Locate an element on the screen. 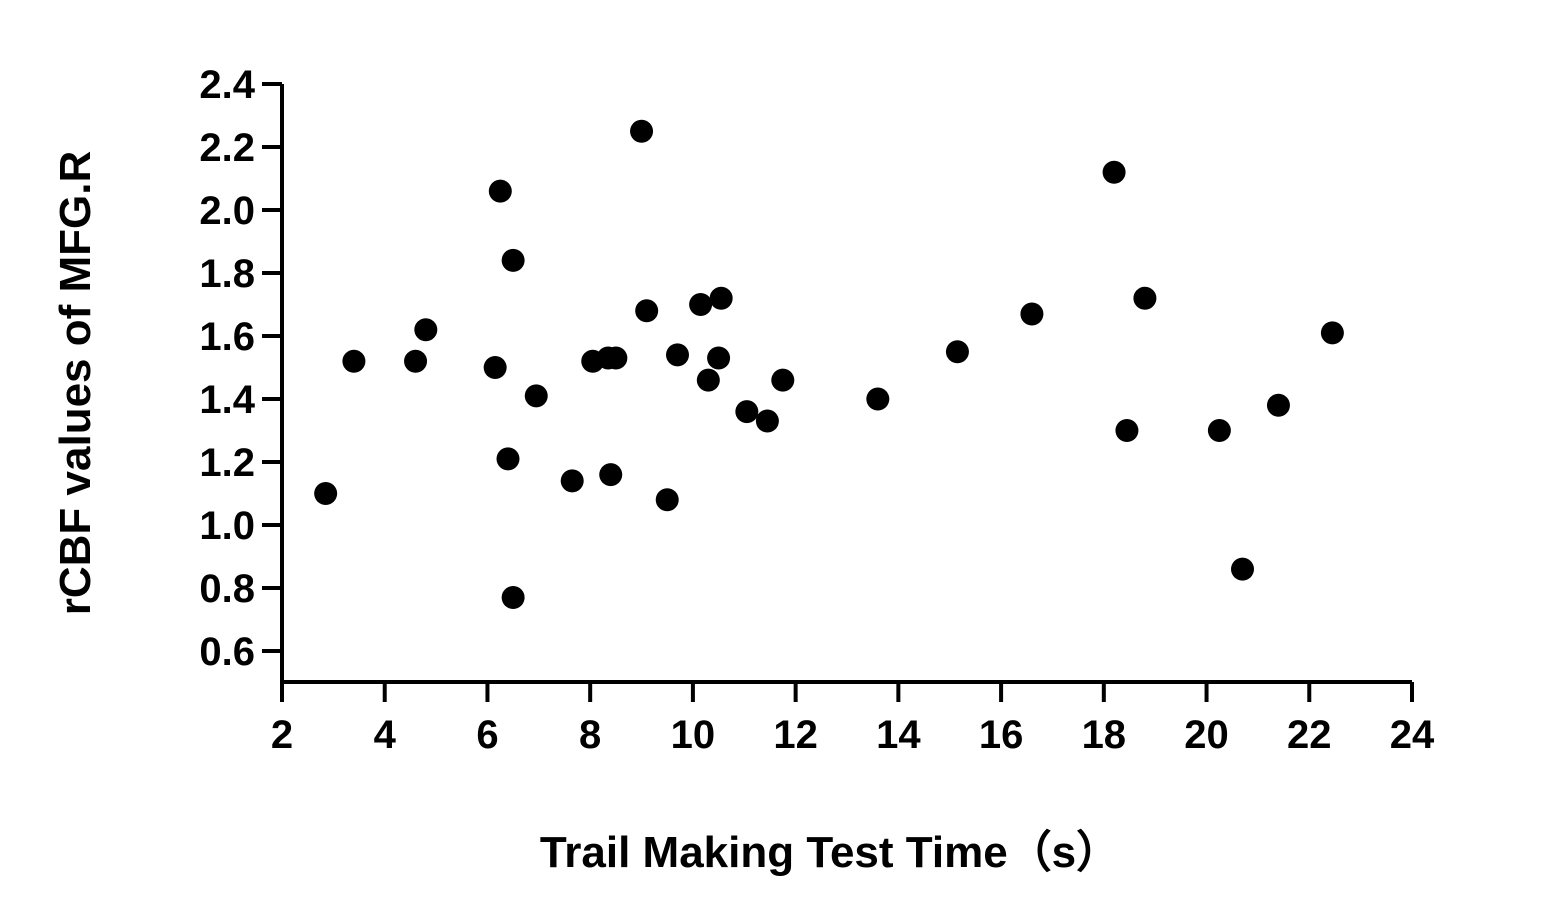  y-tick-label: 1.2 is located at coordinates (227, 463).